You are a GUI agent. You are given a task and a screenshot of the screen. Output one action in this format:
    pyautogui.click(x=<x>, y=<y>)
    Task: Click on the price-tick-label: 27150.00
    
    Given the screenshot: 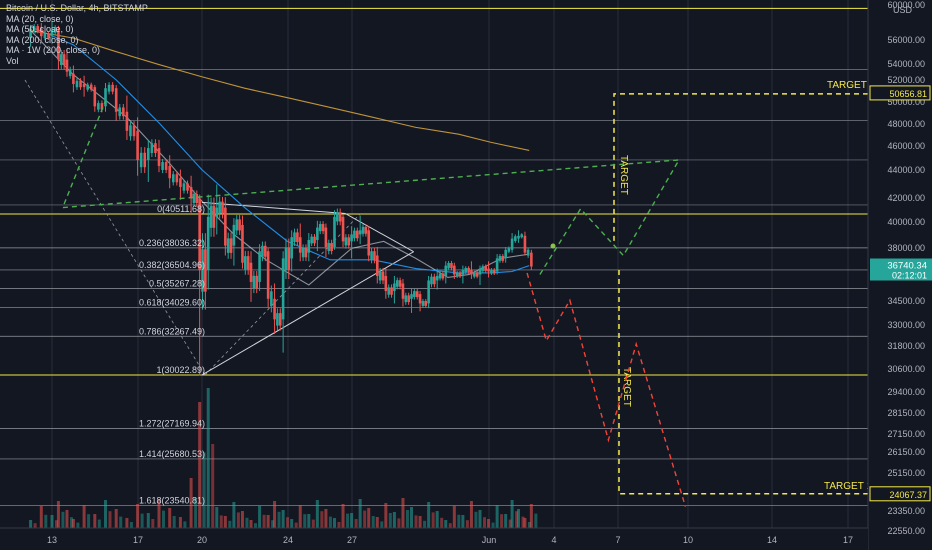 What is the action you would take?
    pyautogui.click(x=906, y=434)
    